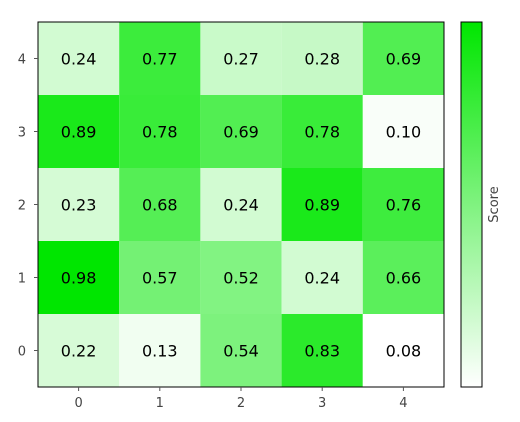  I want to click on y-tick-label: 0, so click(22, 352).